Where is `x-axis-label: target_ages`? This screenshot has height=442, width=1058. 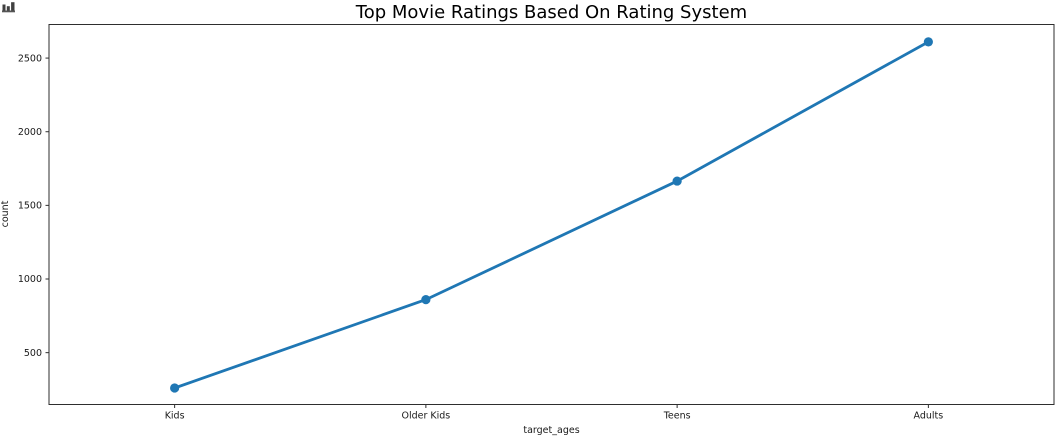
x-axis-label: target_ages is located at coordinates (551, 430).